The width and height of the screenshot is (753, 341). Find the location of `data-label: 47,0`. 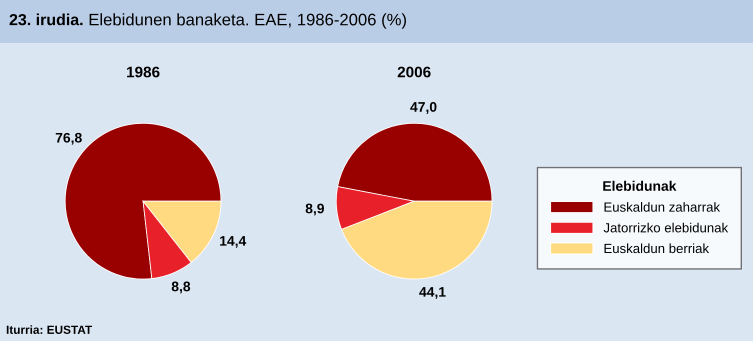

data-label: 47,0 is located at coordinates (423, 108).